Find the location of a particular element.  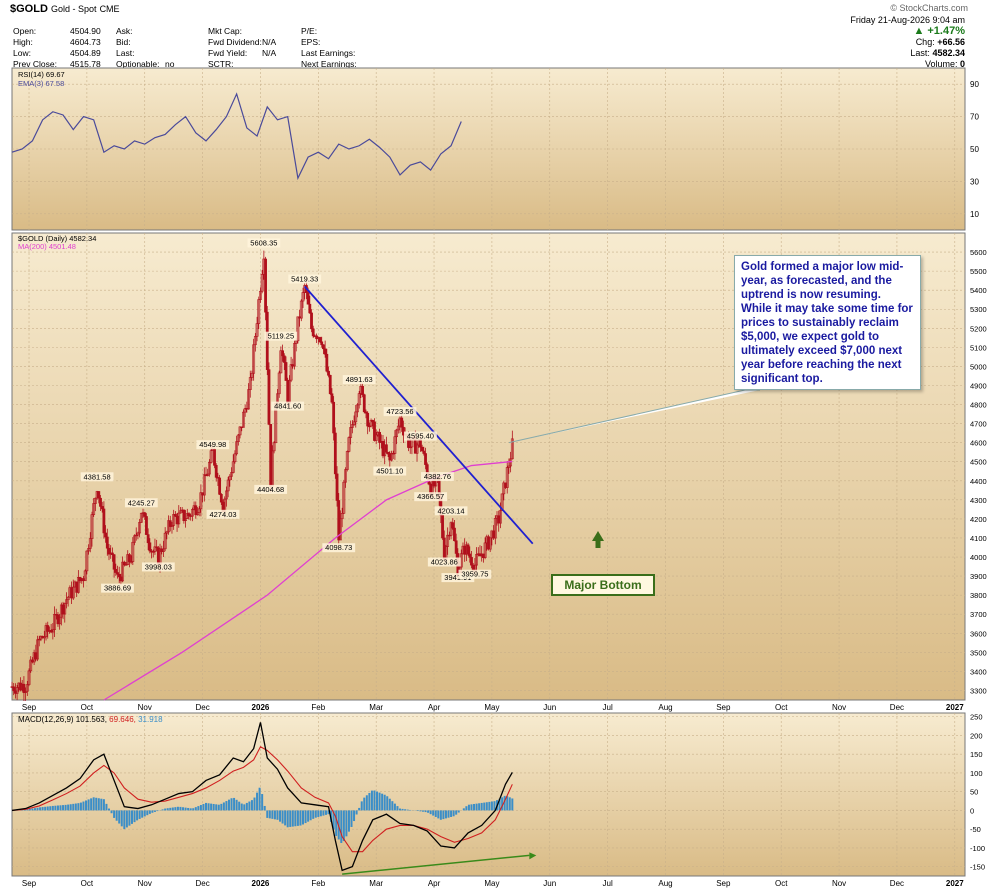

change-percent: ▲ +1.47% is located at coordinates (939, 31).